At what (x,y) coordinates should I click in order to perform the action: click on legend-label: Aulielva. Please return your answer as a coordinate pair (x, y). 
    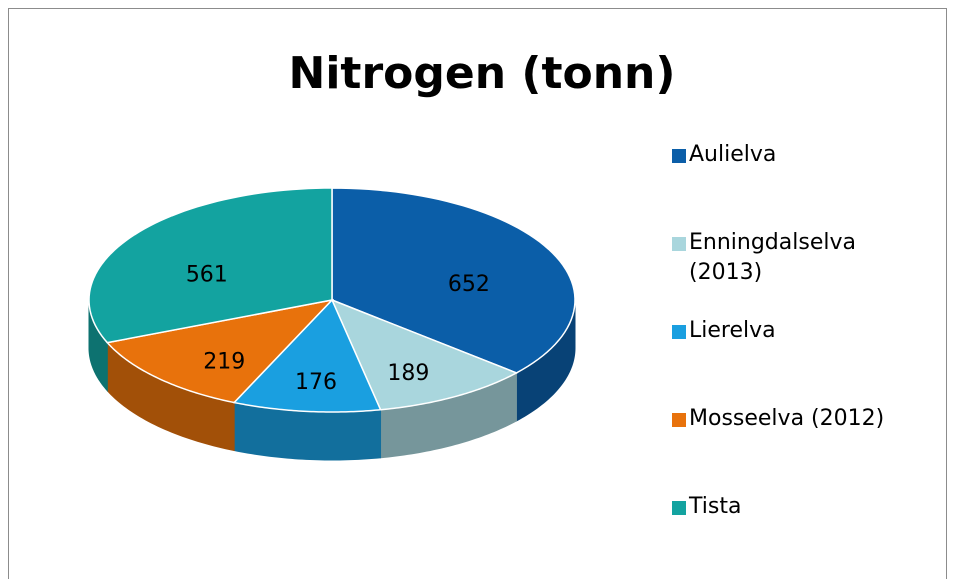
    Looking at the image, I should click on (733, 154).